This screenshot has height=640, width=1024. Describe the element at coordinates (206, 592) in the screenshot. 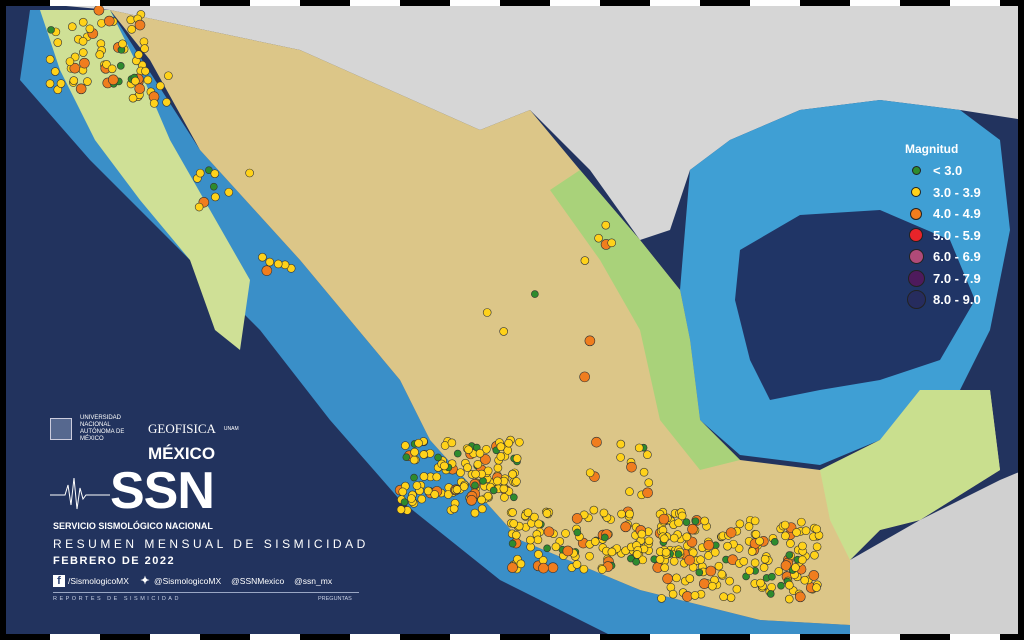

I see `divider` at that location.